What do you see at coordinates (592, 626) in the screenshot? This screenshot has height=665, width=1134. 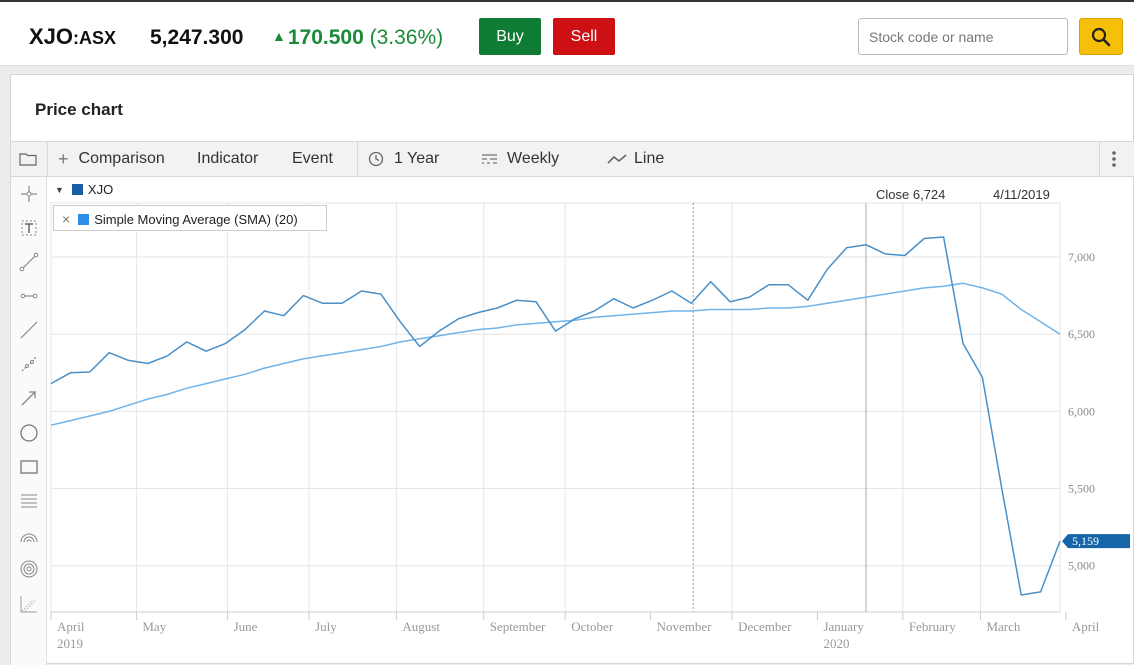 I see `x-tick-label: October` at bounding box center [592, 626].